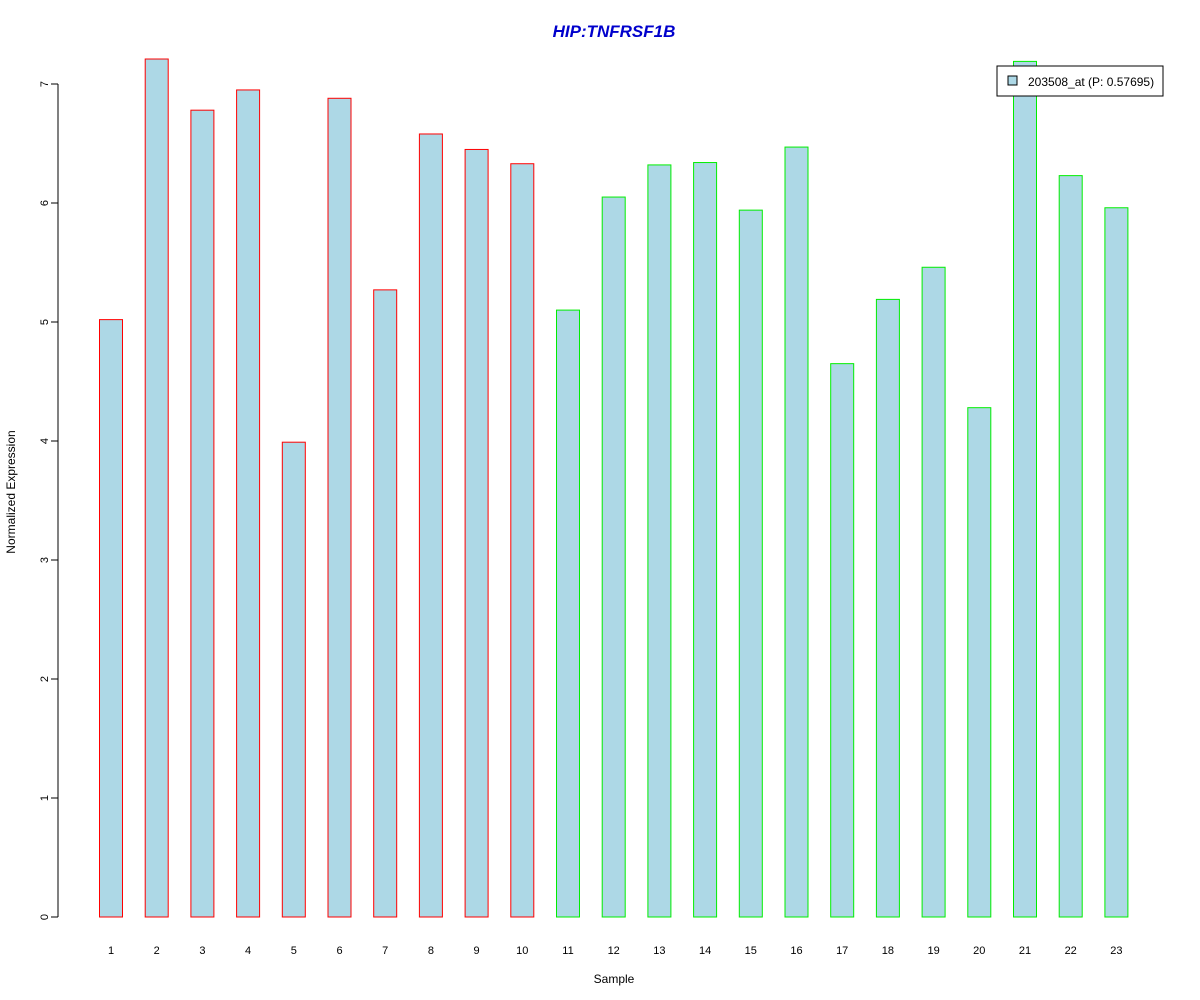  What do you see at coordinates (1071, 951) in the screenshot?
I see `x-tick-label: 22` at bounding box center [1071, 951].